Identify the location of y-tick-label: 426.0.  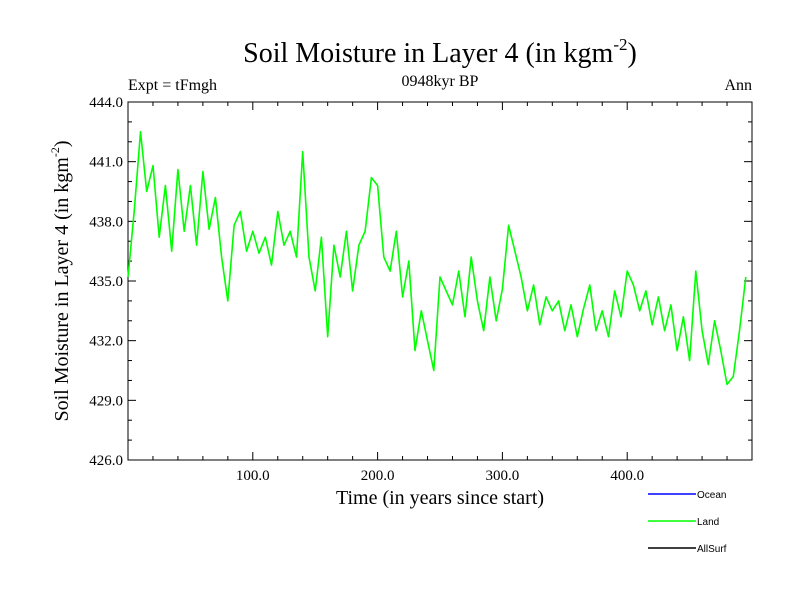
(106, 461).